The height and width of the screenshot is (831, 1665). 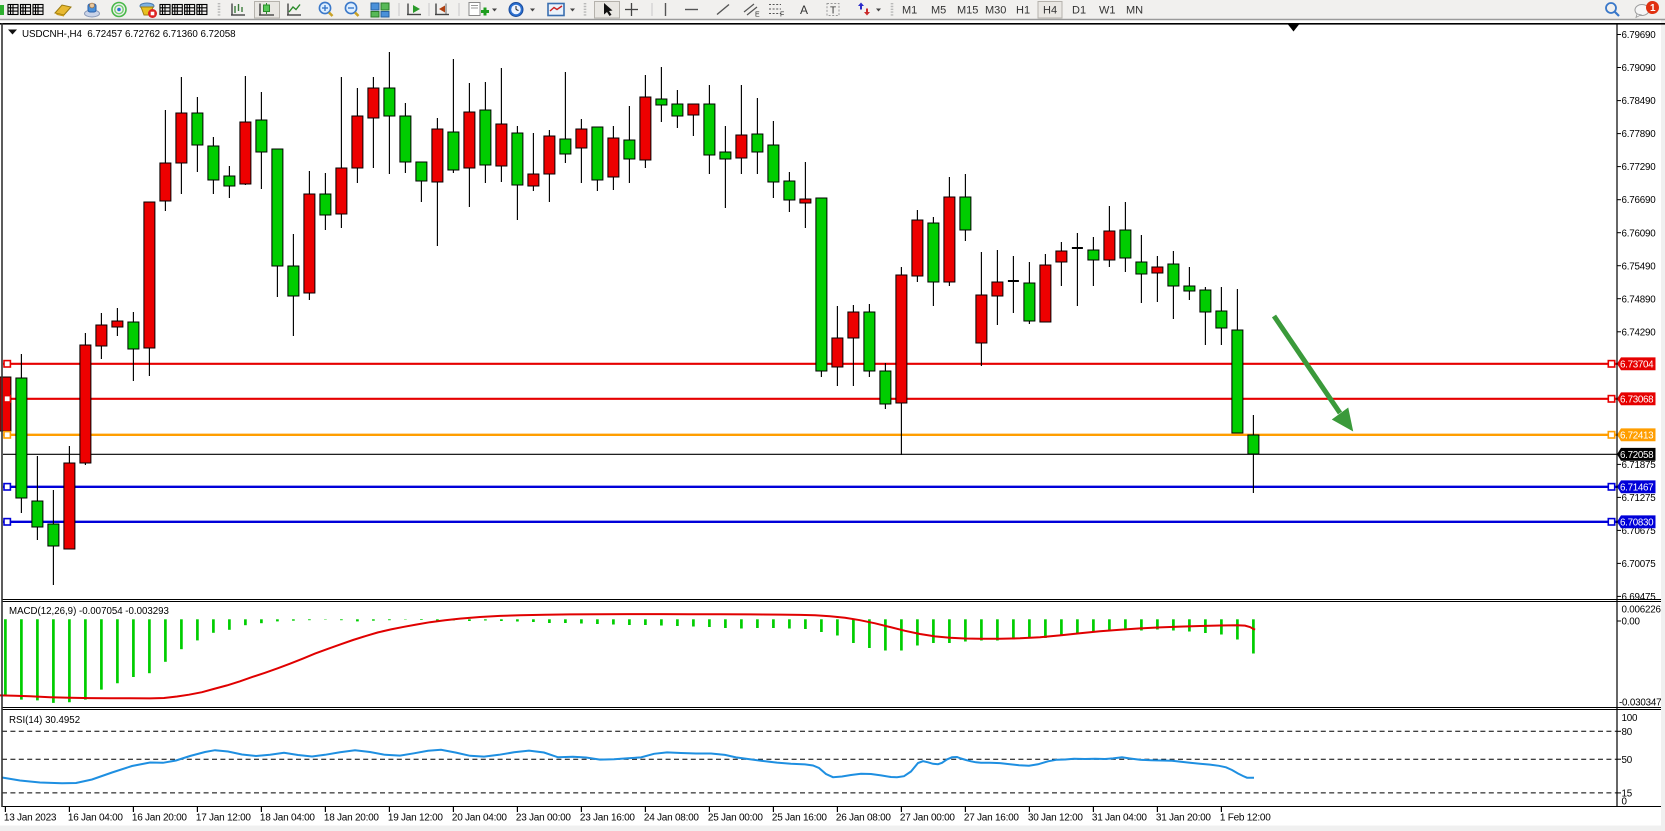 What do you see at coordinates (1636, 487) in the screenshot?
I see `svg-text: 6.71467` at bounding box center [1636, 487].